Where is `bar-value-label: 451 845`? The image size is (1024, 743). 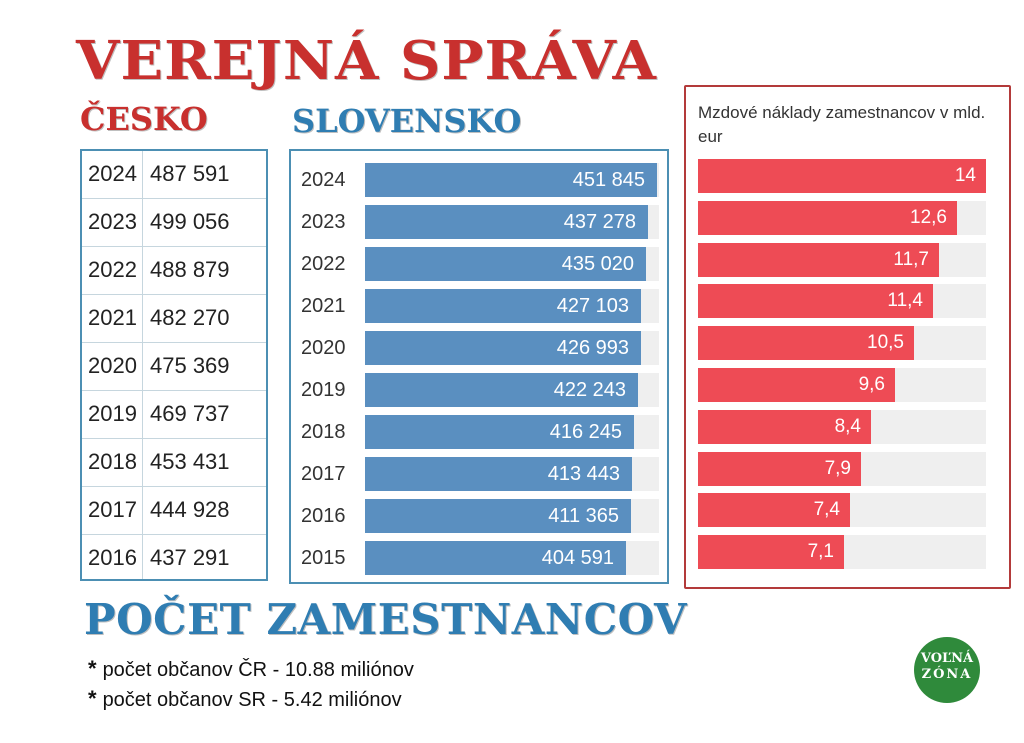
bar-value-label: 451 845 is located at coordinates (608, 180).